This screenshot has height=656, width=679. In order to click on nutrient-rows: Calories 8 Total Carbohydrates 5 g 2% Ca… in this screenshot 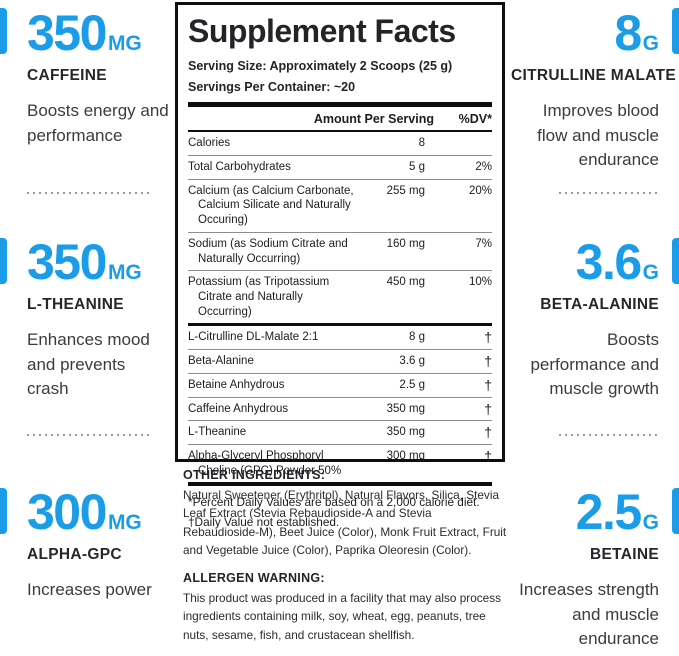, I will do `click(340, 227)`.